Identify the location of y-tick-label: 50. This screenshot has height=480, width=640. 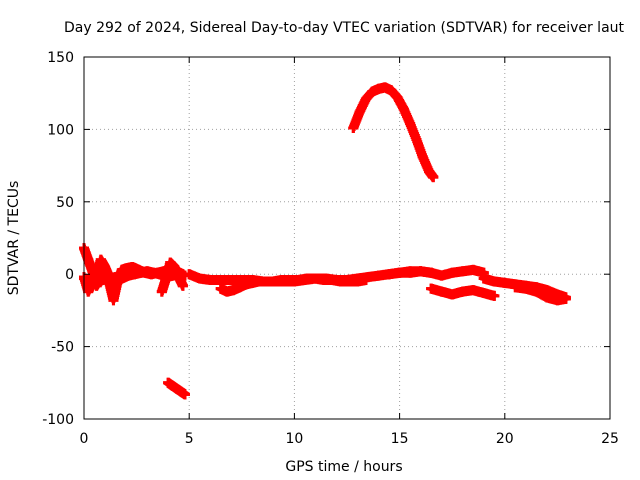
(65, 203).